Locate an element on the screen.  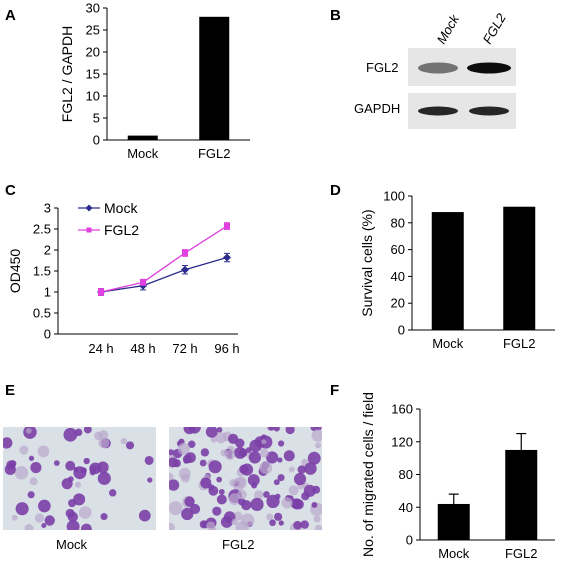
chart-d: 0 20 40 60 80 100 Mock FGL2 Survival cells (%) is located at coordinates (457, 270).